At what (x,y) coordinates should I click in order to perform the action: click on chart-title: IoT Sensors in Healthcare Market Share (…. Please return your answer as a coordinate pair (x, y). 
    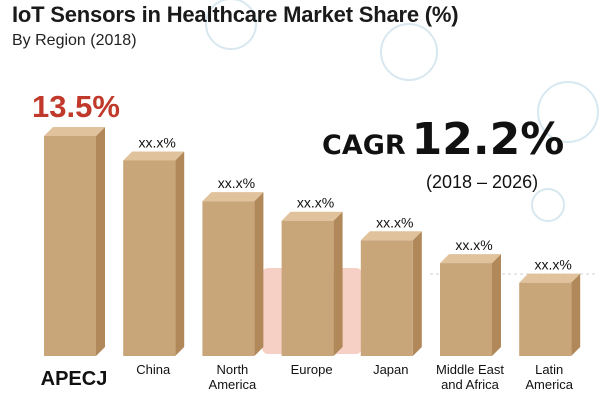
    Looking at the image, I should click on (235, 14).